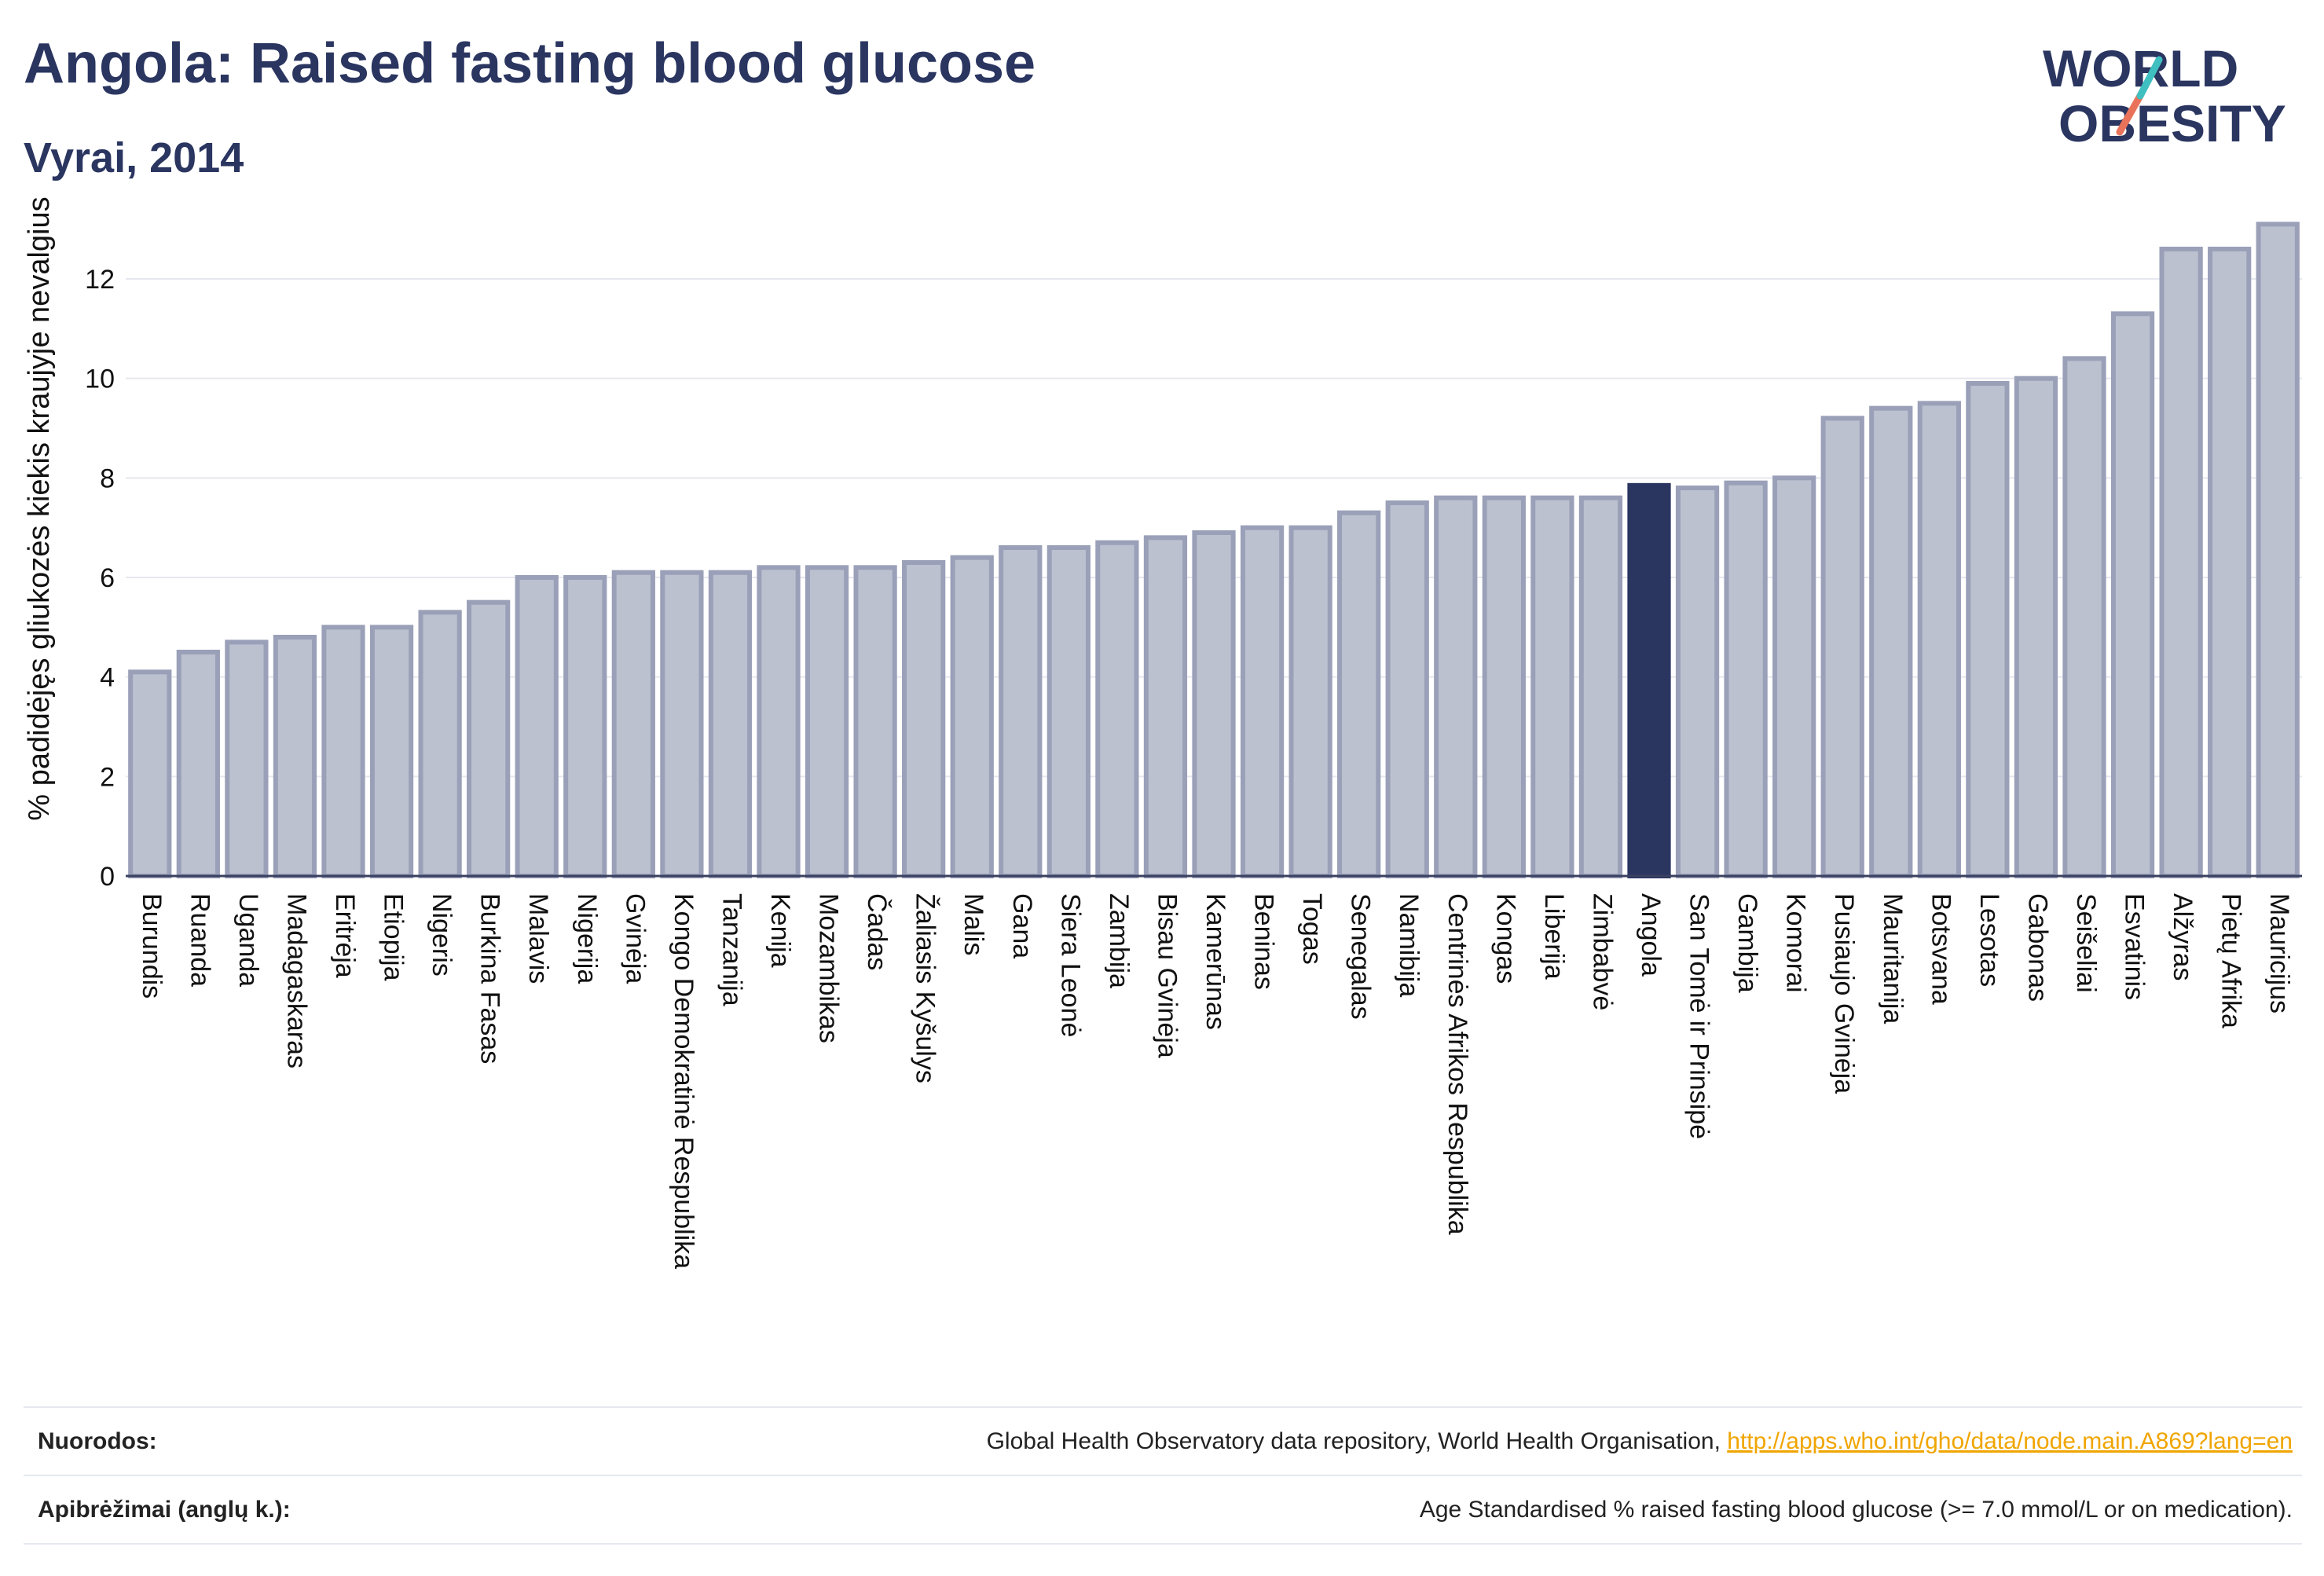  I want to click on x-tick-label: Malis, so click(973, 924).